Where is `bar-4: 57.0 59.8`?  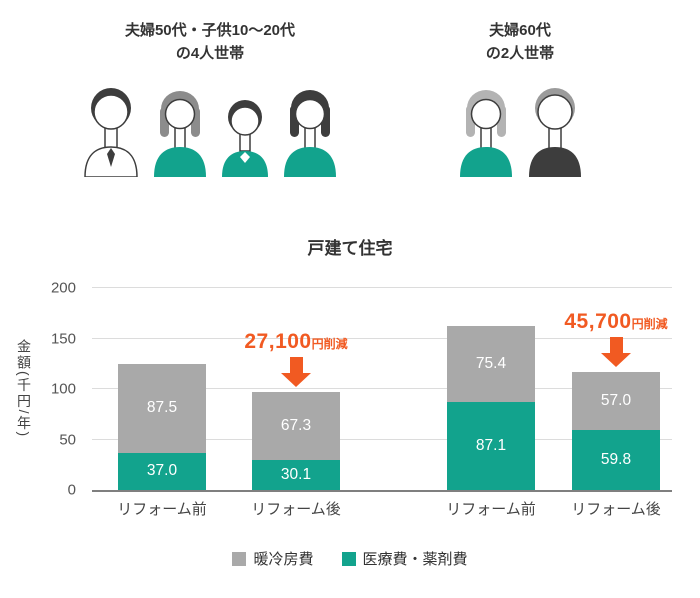 bar-4: 57.0 59.8 is located at coordinates (616, 431).